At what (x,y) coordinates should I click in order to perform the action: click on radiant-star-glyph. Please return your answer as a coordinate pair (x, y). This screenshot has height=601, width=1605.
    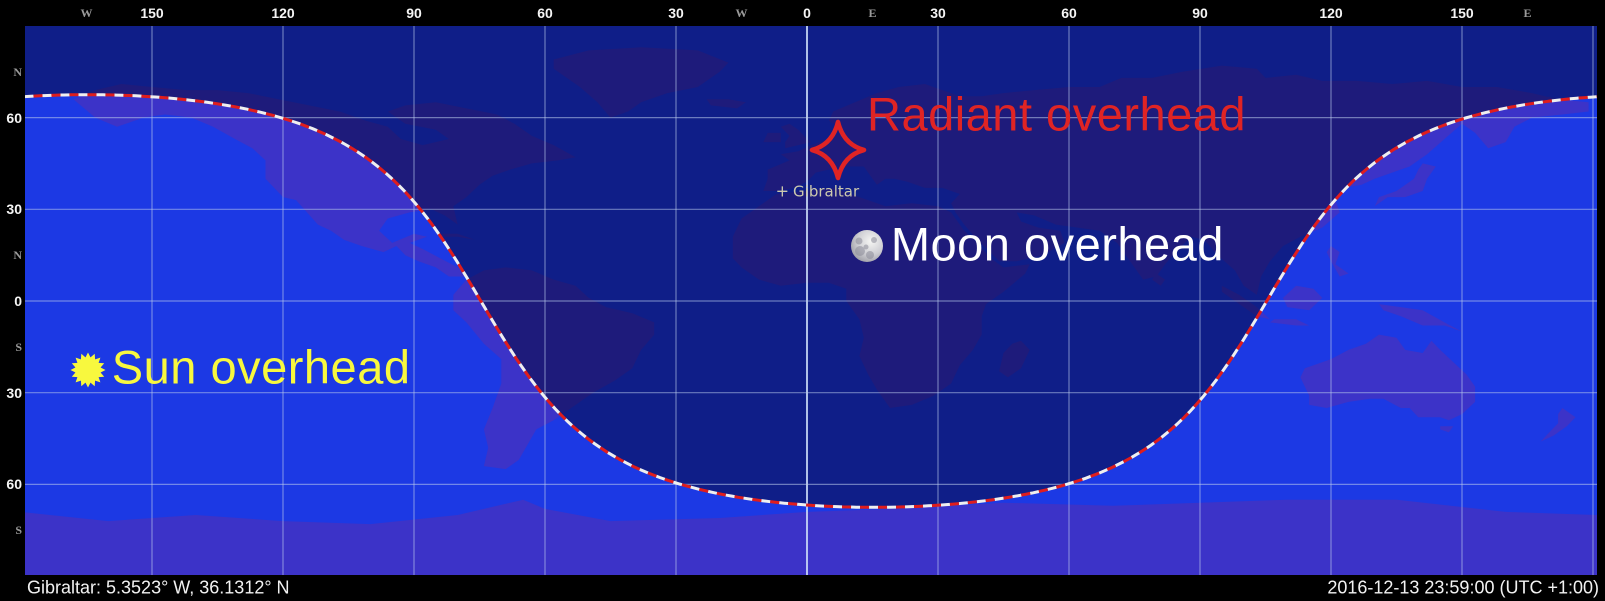
    Looking at the image, I should click on (838, 150).